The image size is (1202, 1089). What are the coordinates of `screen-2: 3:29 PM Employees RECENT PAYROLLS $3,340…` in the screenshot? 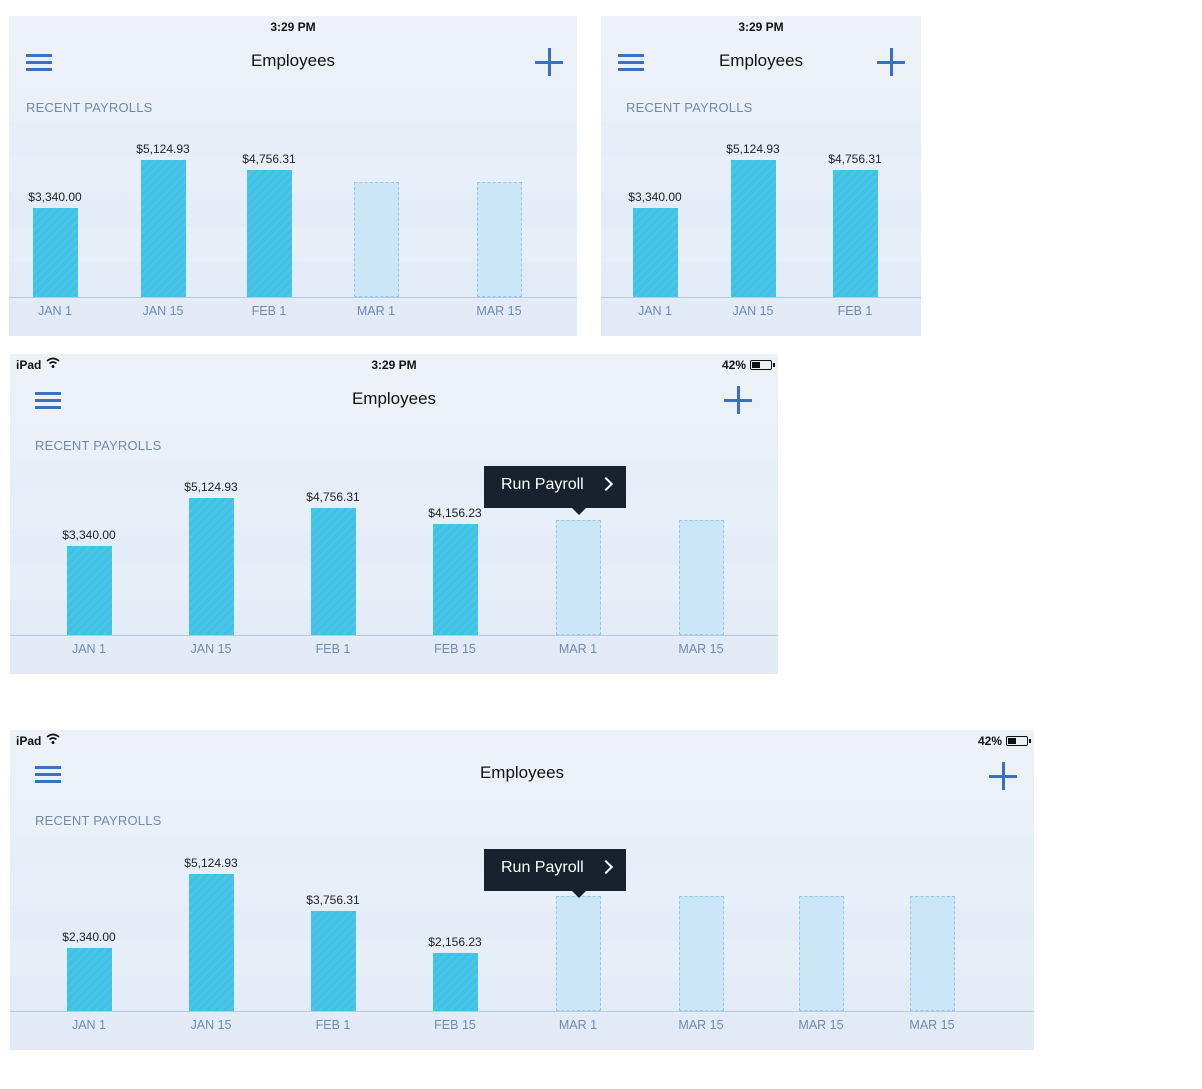 It's located at (761, 176).